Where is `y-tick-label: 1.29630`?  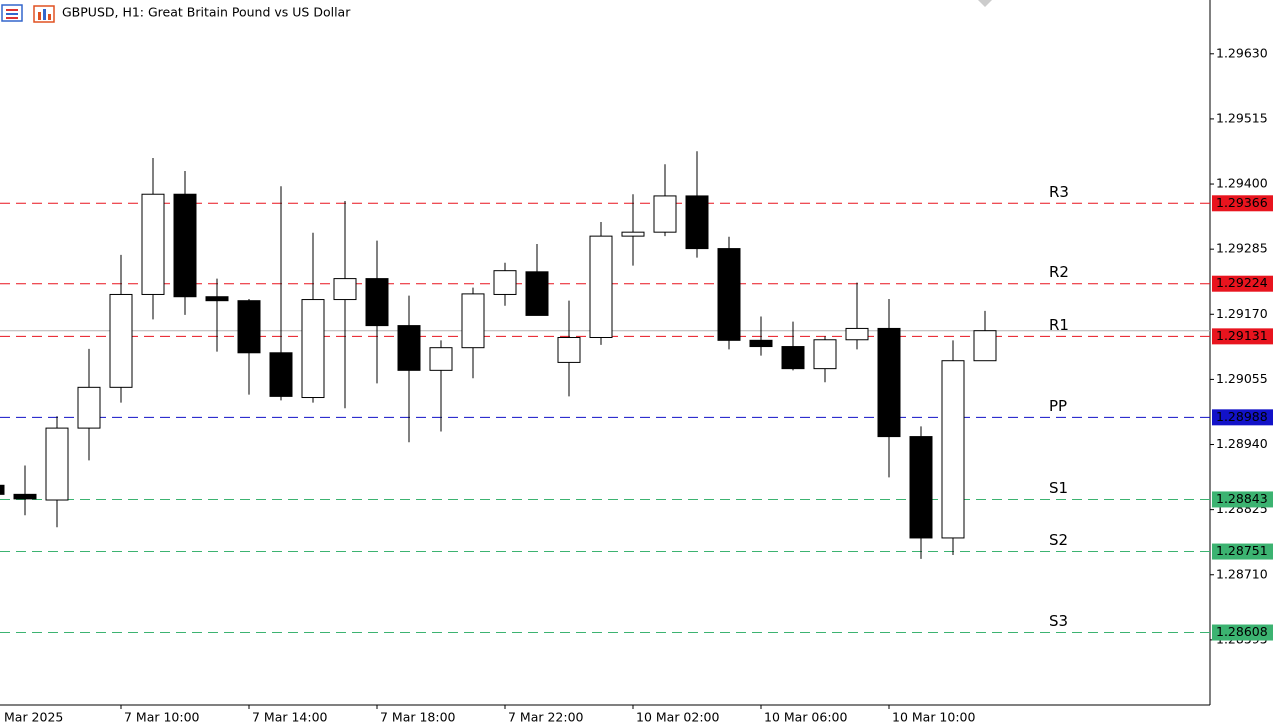
y-tick-label: 1.29630 is located at coordinates (1242, 52).